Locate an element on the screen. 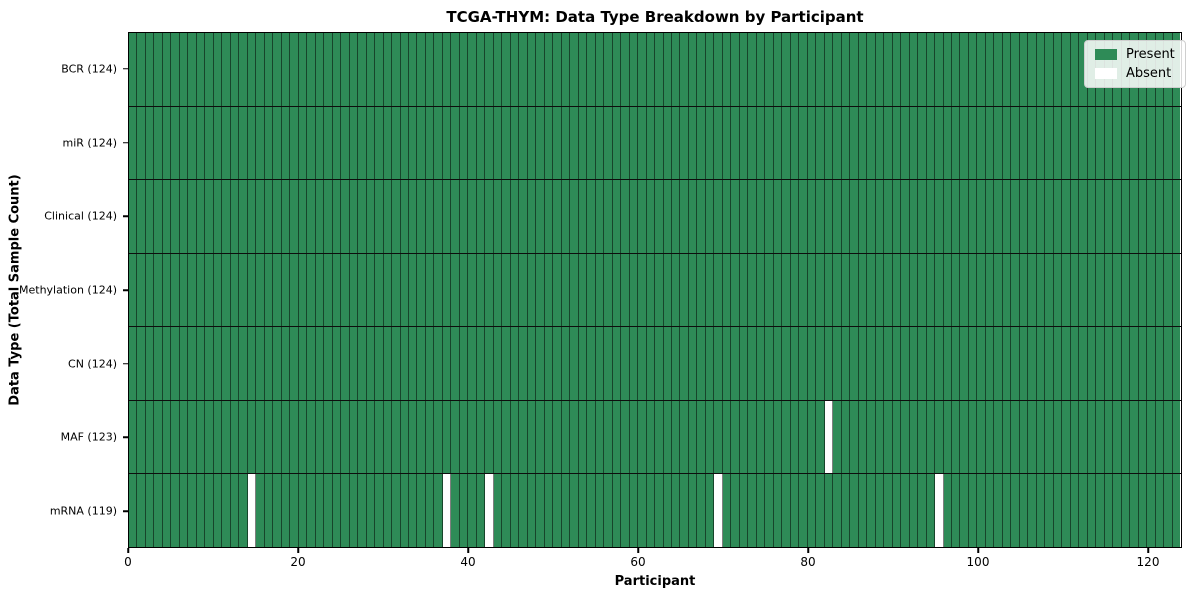 The image size is (1200, 600). y-tick-label: Clinical (124) is located at coordinates (80, 216).